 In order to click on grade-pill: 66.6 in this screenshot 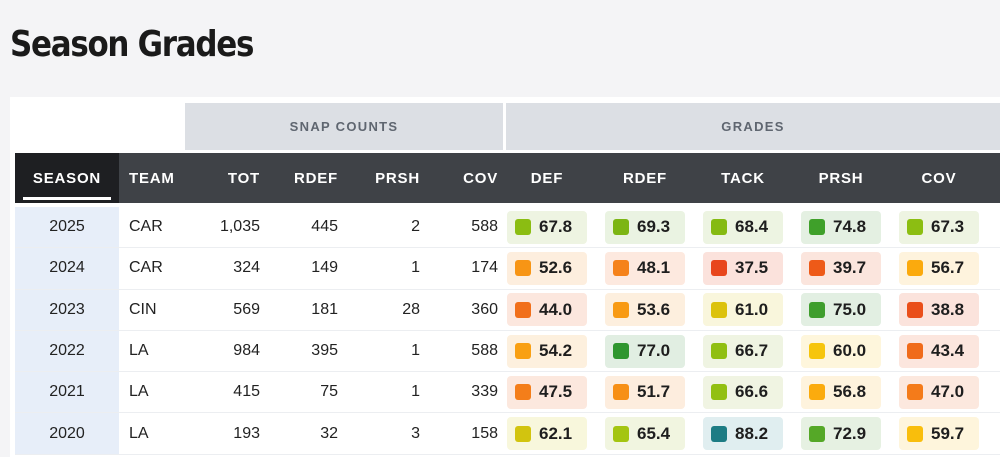, I will do `click(743, 392)`.